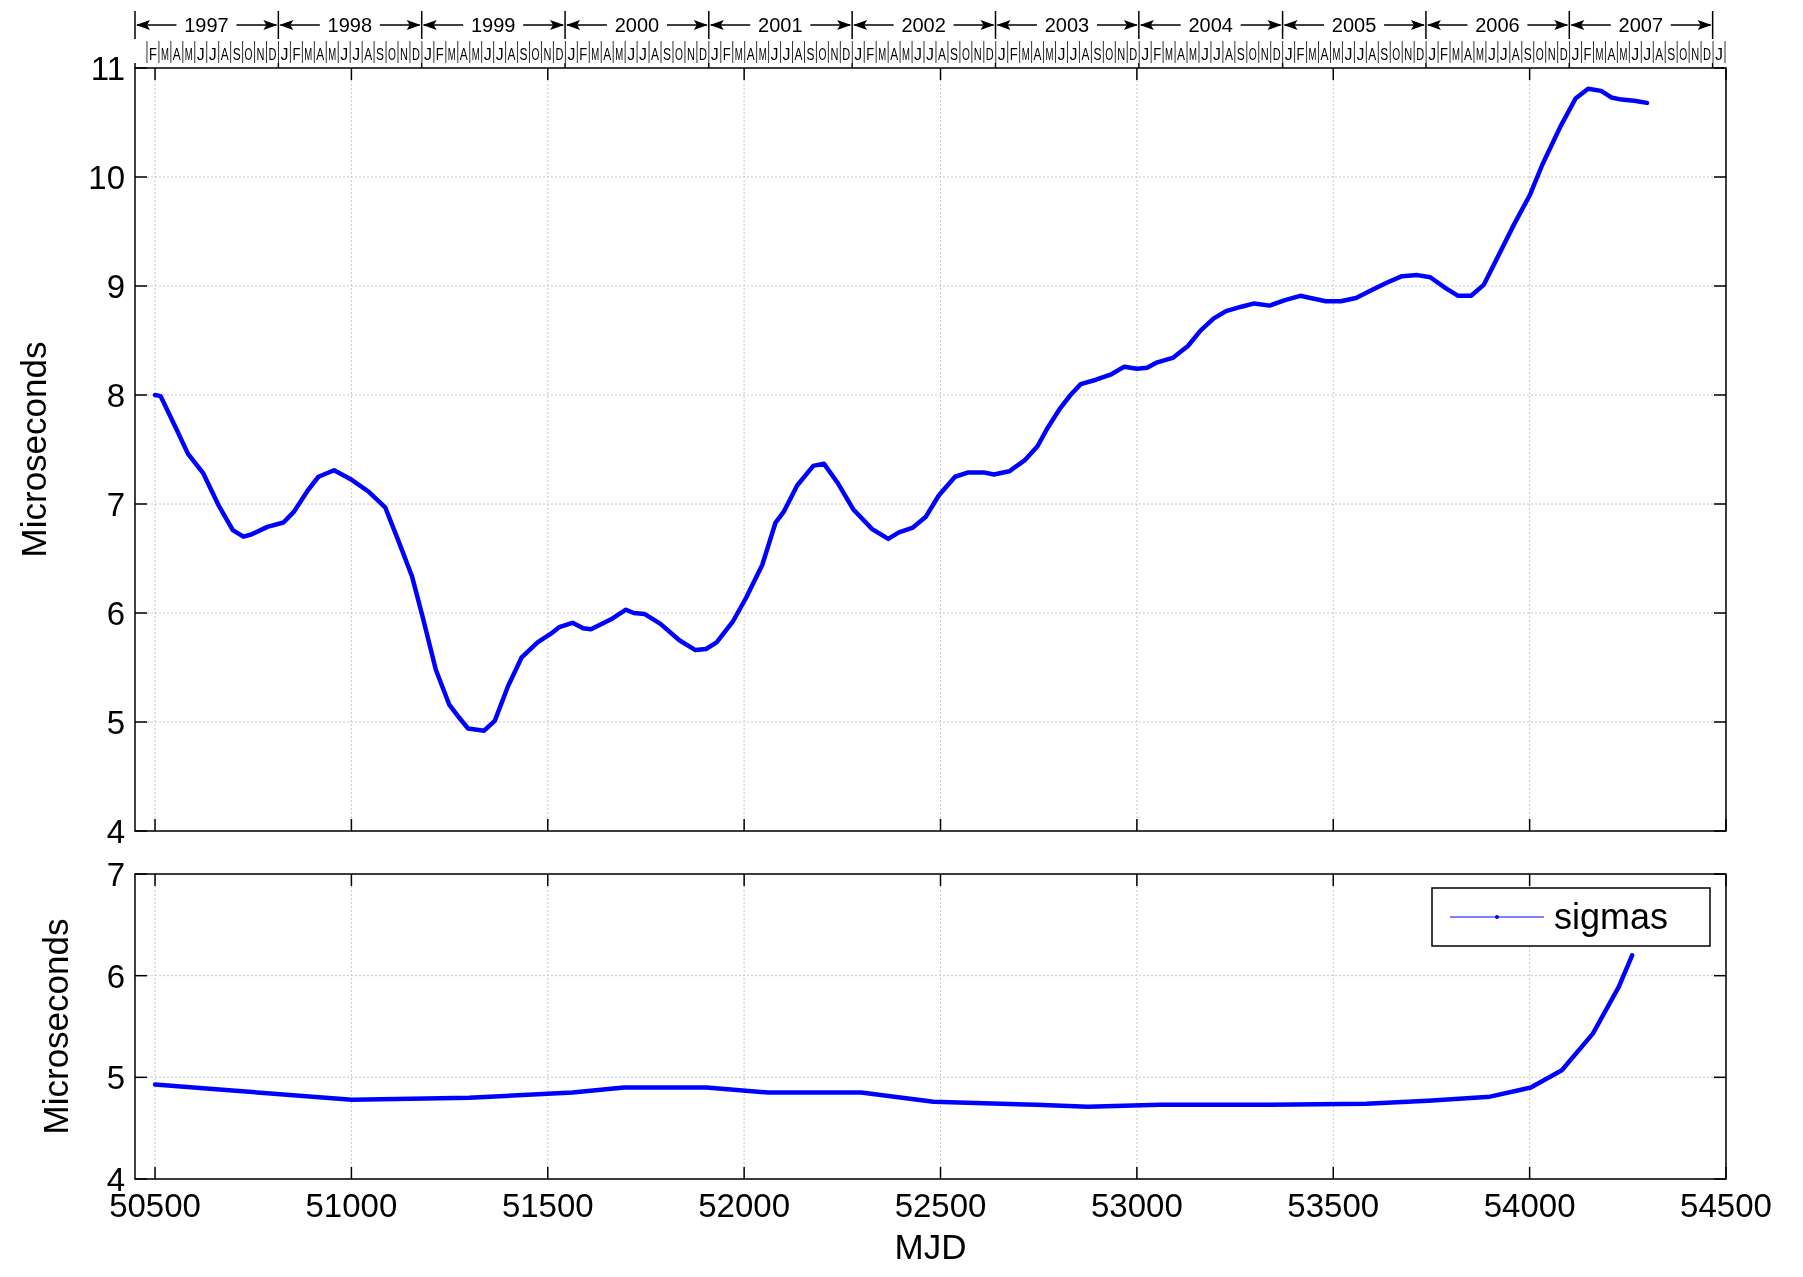 The height and width of the screenshot is (1277, 1803). I want to click on x2-tick-label: 1997, so click(206, 25).